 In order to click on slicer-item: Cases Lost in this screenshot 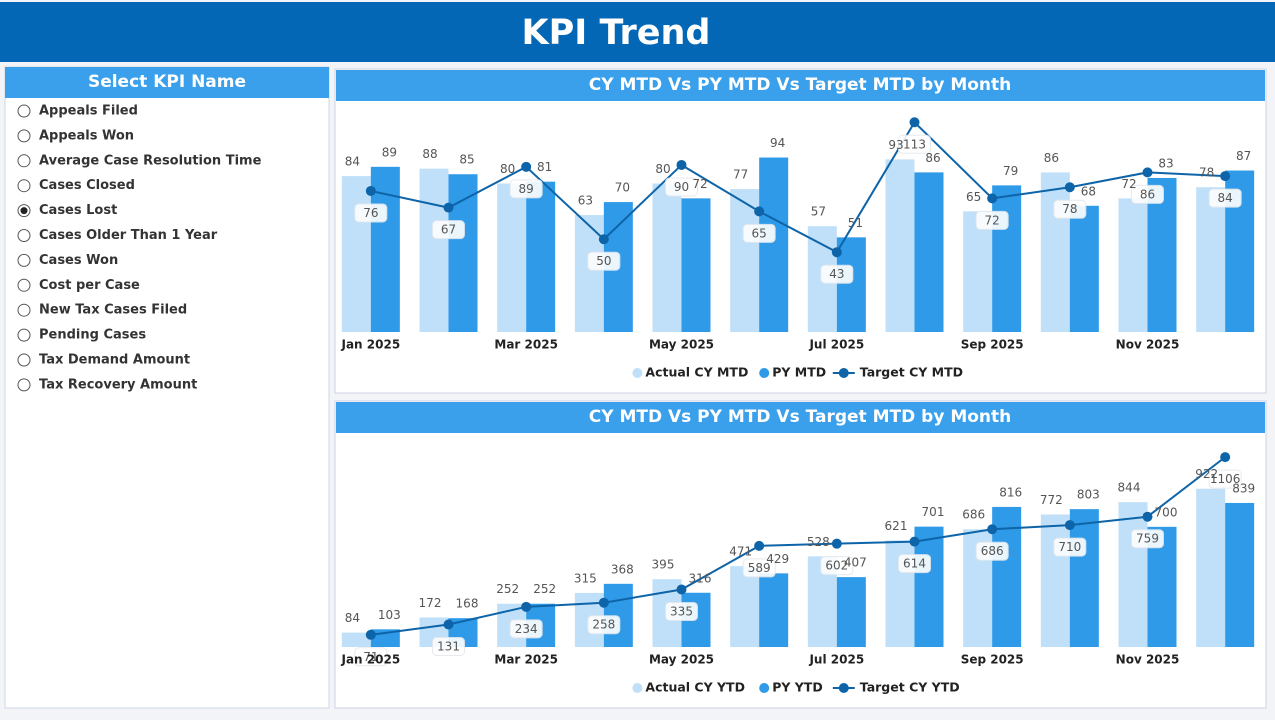, I will do `click(67, 210)`.